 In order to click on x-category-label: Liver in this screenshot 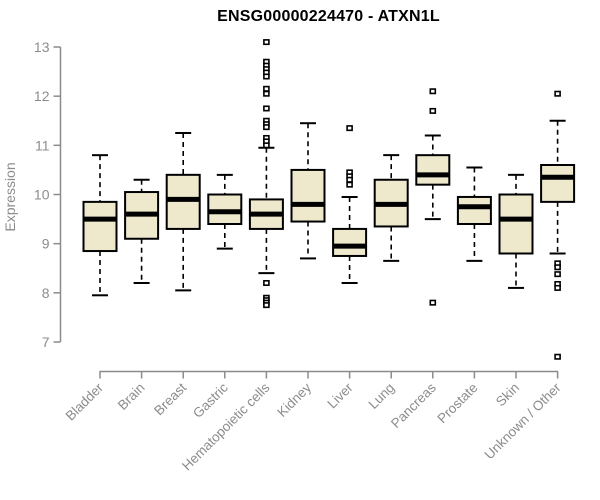, I will do `click(340, 396)`.